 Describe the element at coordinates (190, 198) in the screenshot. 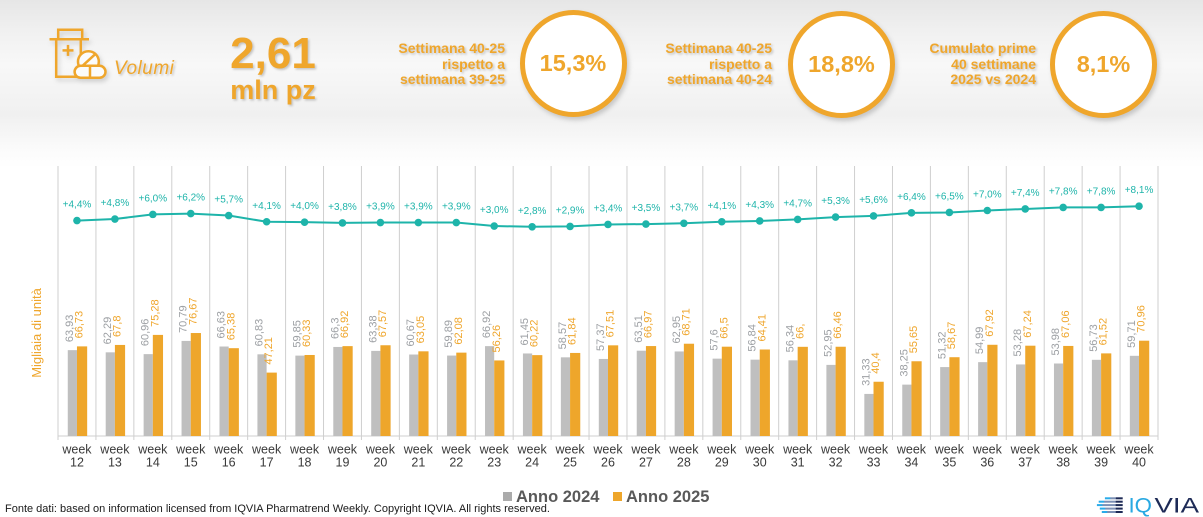

I see `svg-text: +6,2%` at that location.